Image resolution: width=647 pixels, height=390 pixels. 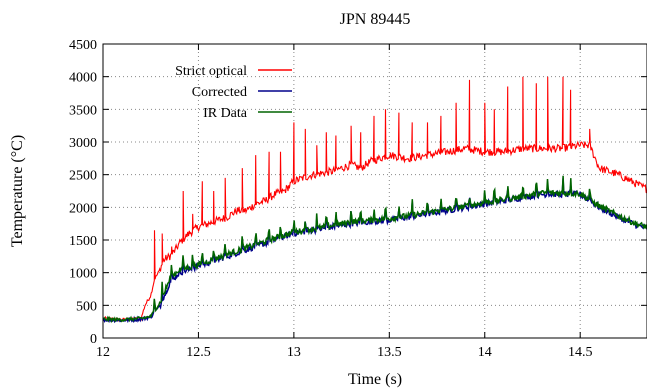 I want to click on y-tick-label: 3500, so click(x=83, y=110).